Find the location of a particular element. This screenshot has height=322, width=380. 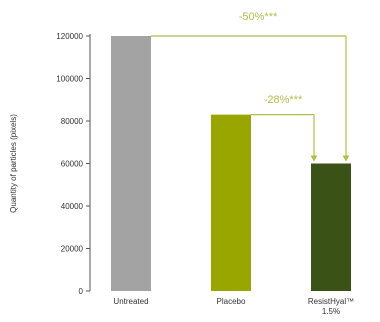

y-axis-title-group: Quantity of particles (pixels) is located at coordinates (13, 163).